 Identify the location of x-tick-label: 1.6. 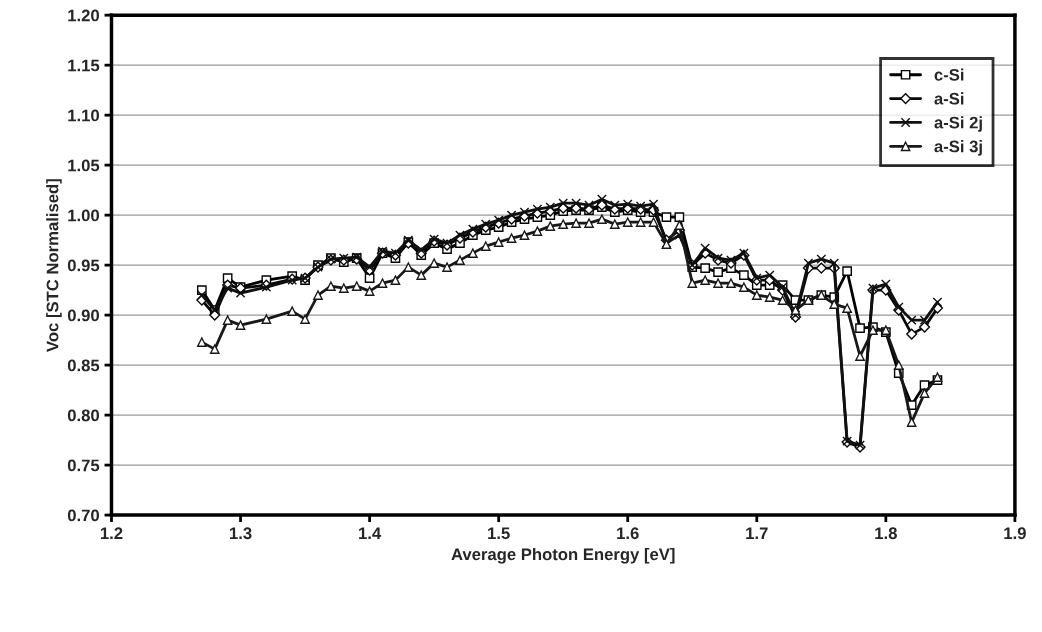
(628, 533).